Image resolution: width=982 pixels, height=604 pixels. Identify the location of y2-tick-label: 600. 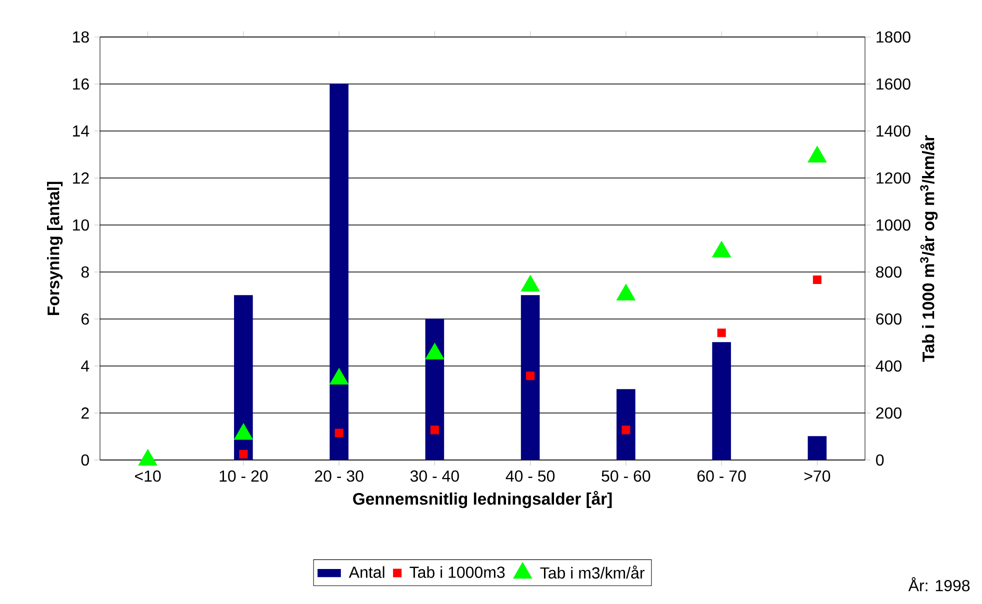
(889, 319).